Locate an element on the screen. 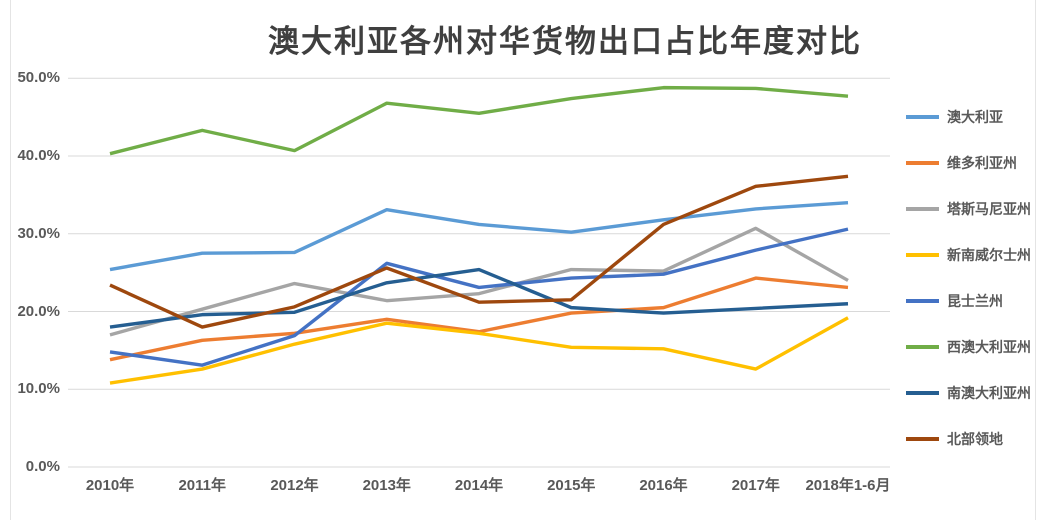  y-tick-label-40: 40.0% is located at coordinates (38, 156).